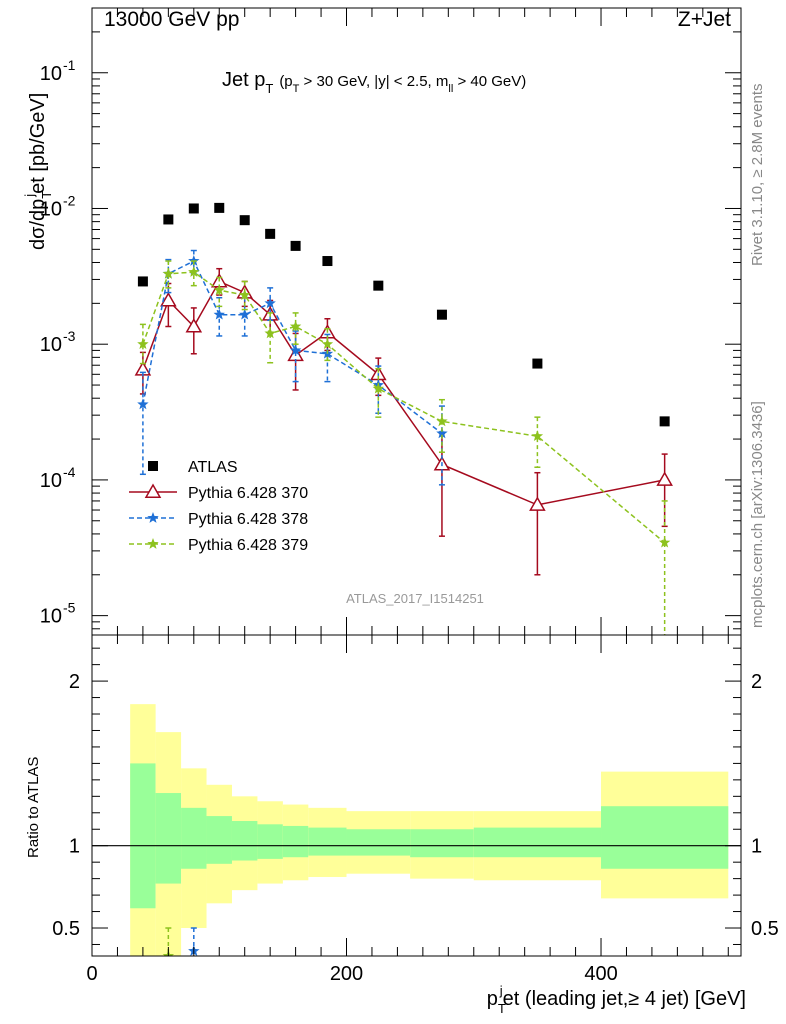 This screenshot has height=1024, width=786. I want to click on x-tick-label: 400, so click(600, 974).